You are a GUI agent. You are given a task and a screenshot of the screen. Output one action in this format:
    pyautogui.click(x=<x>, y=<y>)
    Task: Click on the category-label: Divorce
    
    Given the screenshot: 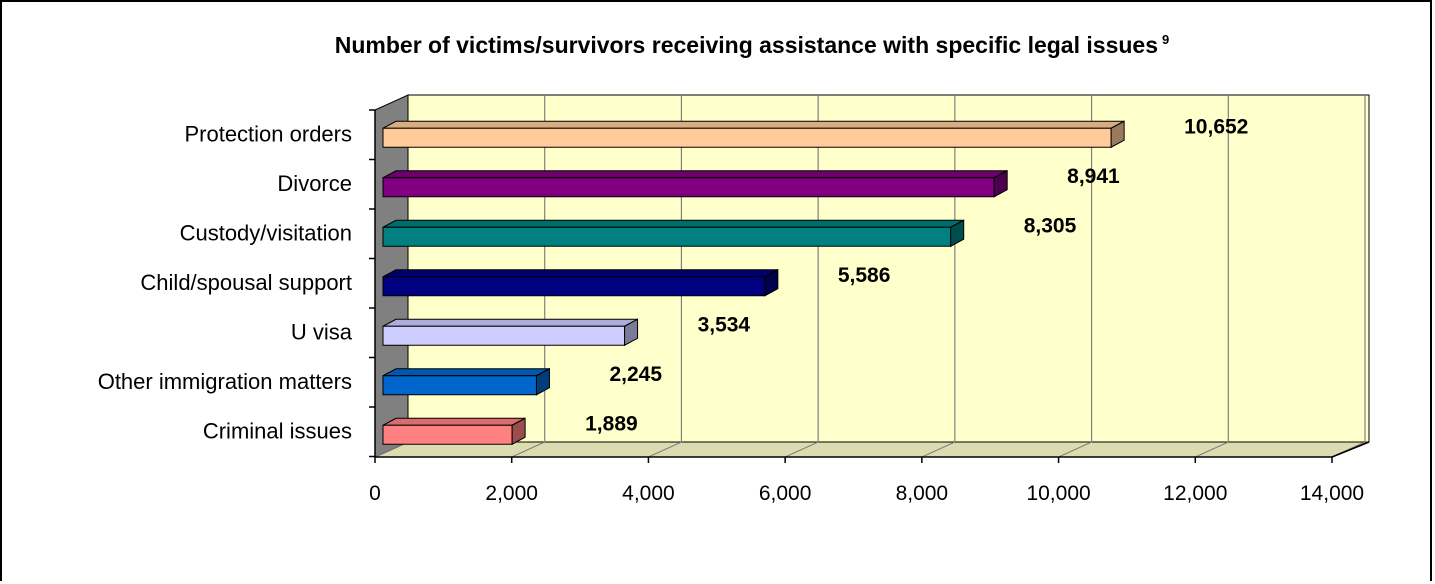 What is the action you would take?
    pyautogui.click(x=314, y=183)
    